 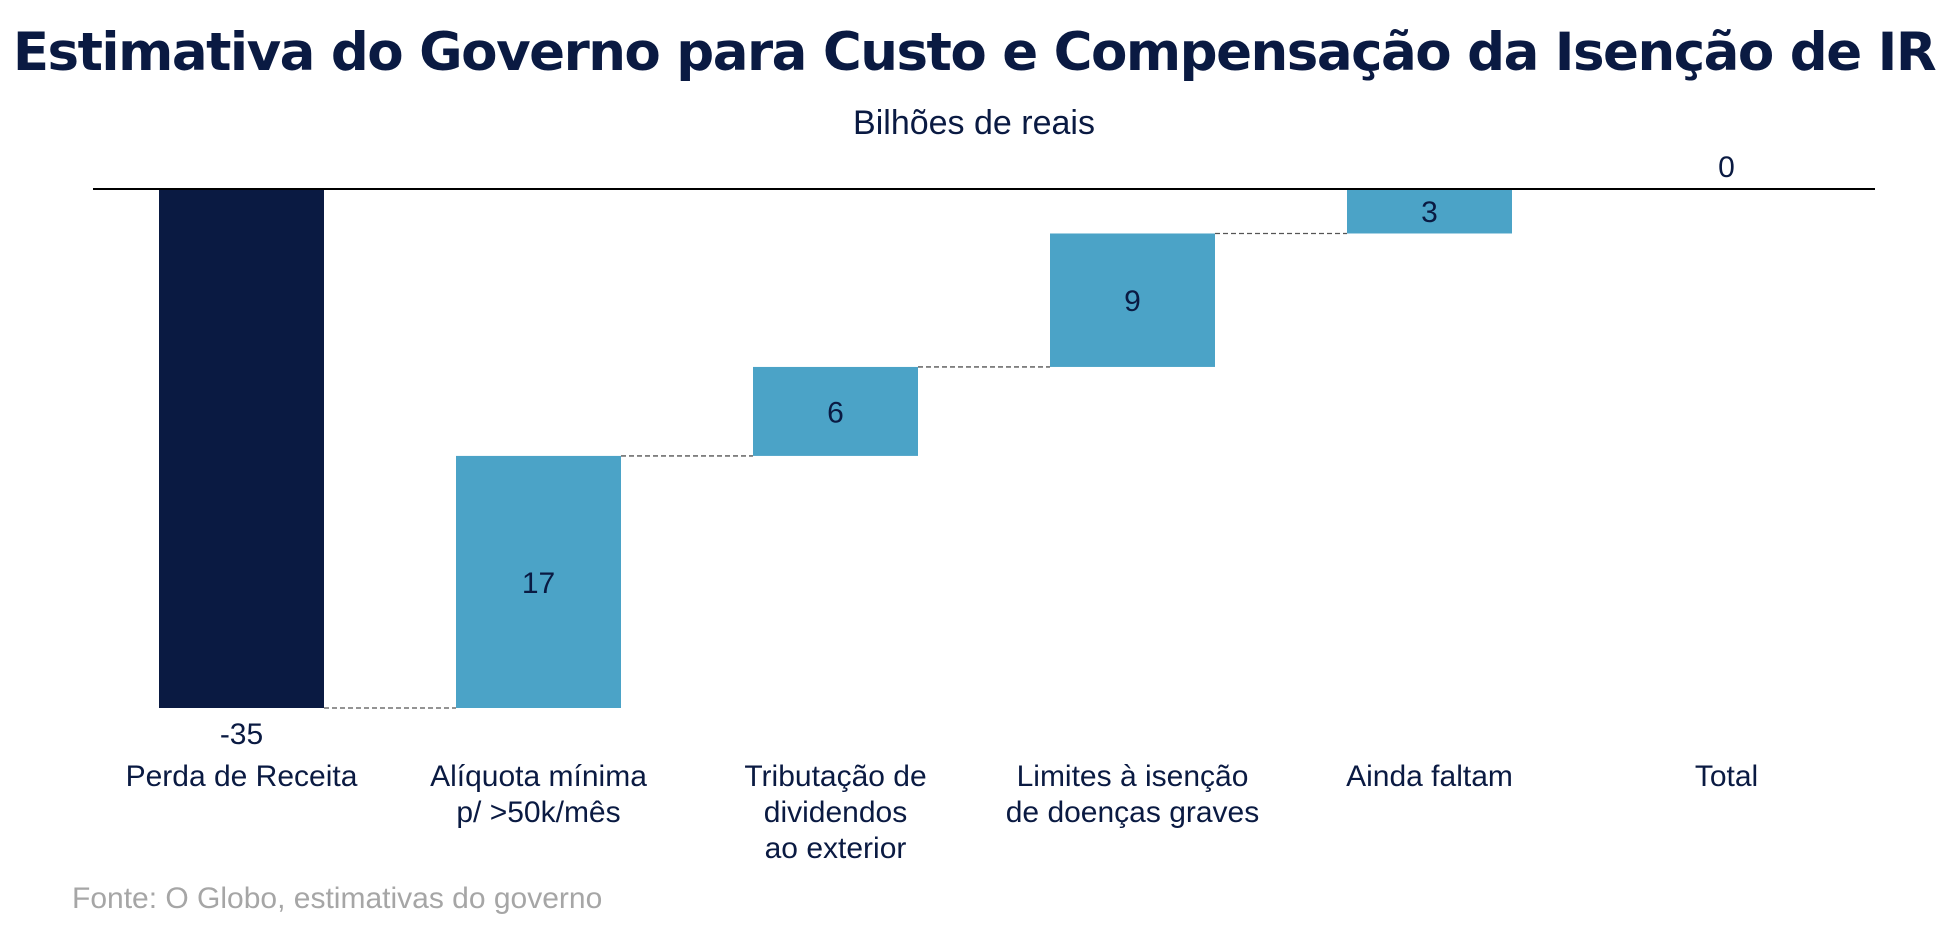 I want to click on tick-label-1: Alíquota mínima p/ >50k/mês, so click(x=538, y=794).